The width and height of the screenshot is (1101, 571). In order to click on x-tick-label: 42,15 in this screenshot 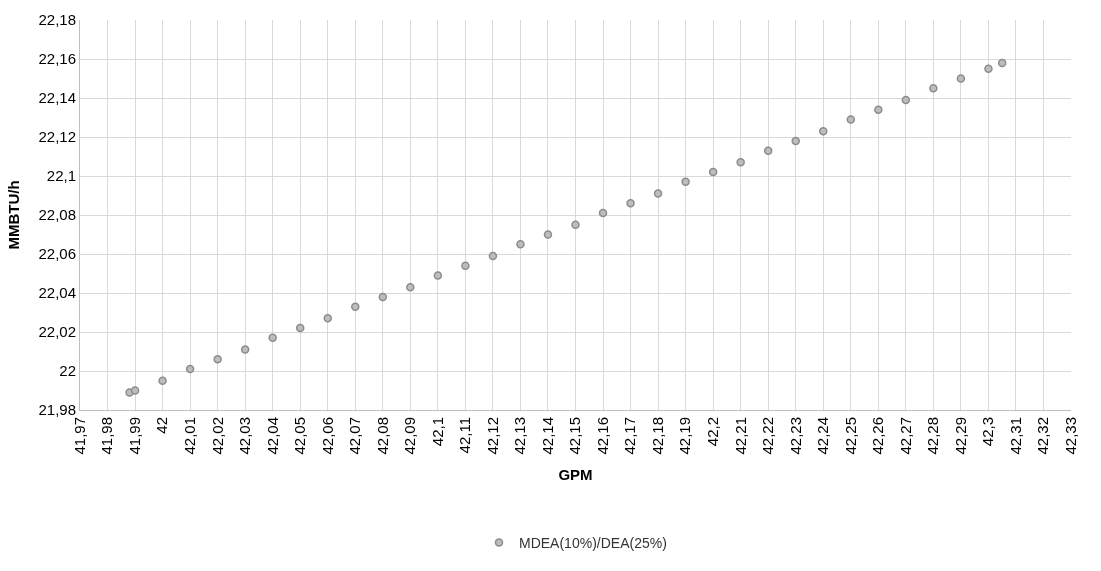, I will do `click(575, 436)`.